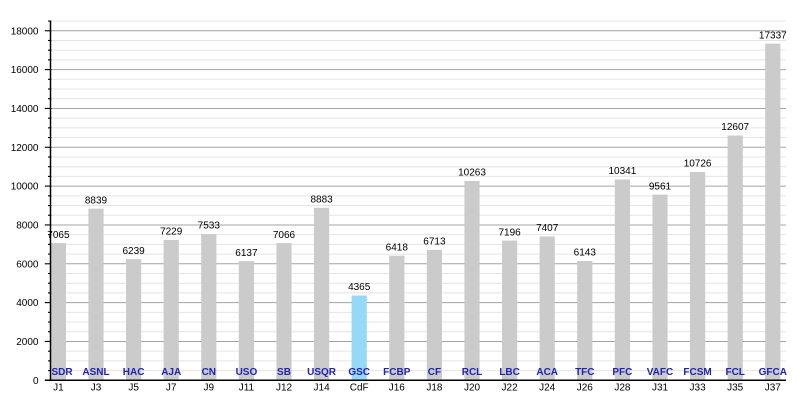 The height and width of the screenshot is (400, 800). What do you see at coordinates (434, 242) in the screenshot?
I see `svg-text: 6713` at bounding box center [434, 242].